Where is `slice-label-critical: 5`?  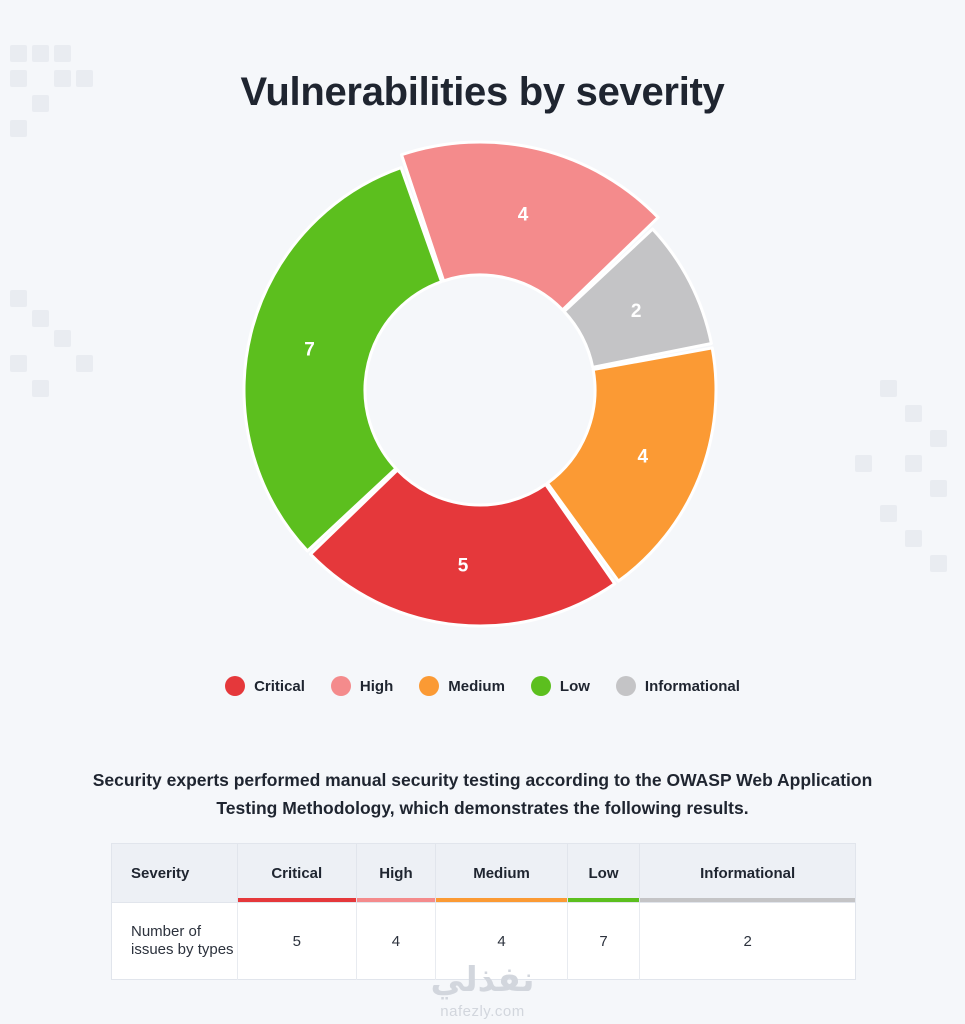
slice-label-critical: 5 is located at coordinates (463, 566).